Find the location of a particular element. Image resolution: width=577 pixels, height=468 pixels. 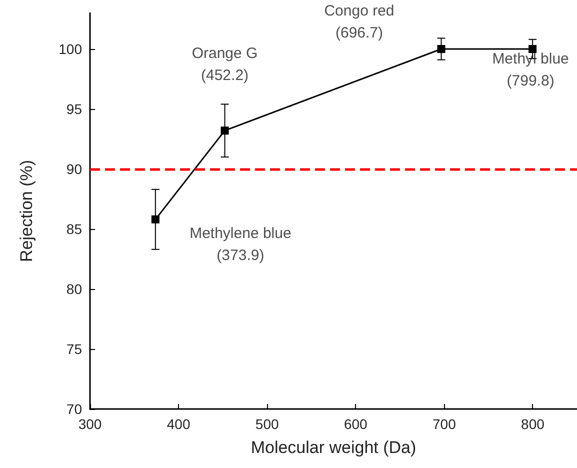

y-tick-label: 85 is located at coordinates (74, 229).